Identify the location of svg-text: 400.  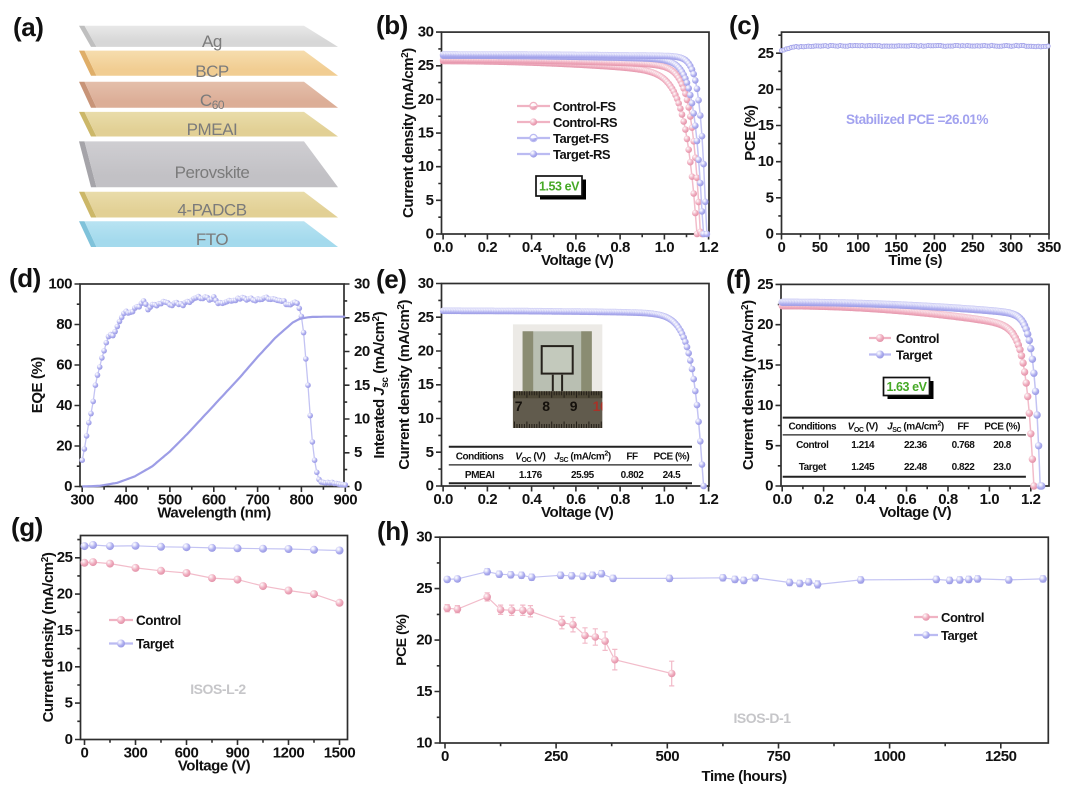
(126, 500).